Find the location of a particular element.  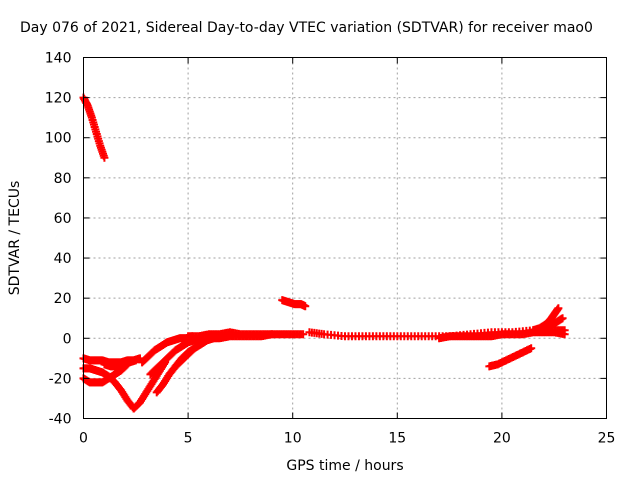

y-tick-label: 100 is located at coordinates (58, 139).